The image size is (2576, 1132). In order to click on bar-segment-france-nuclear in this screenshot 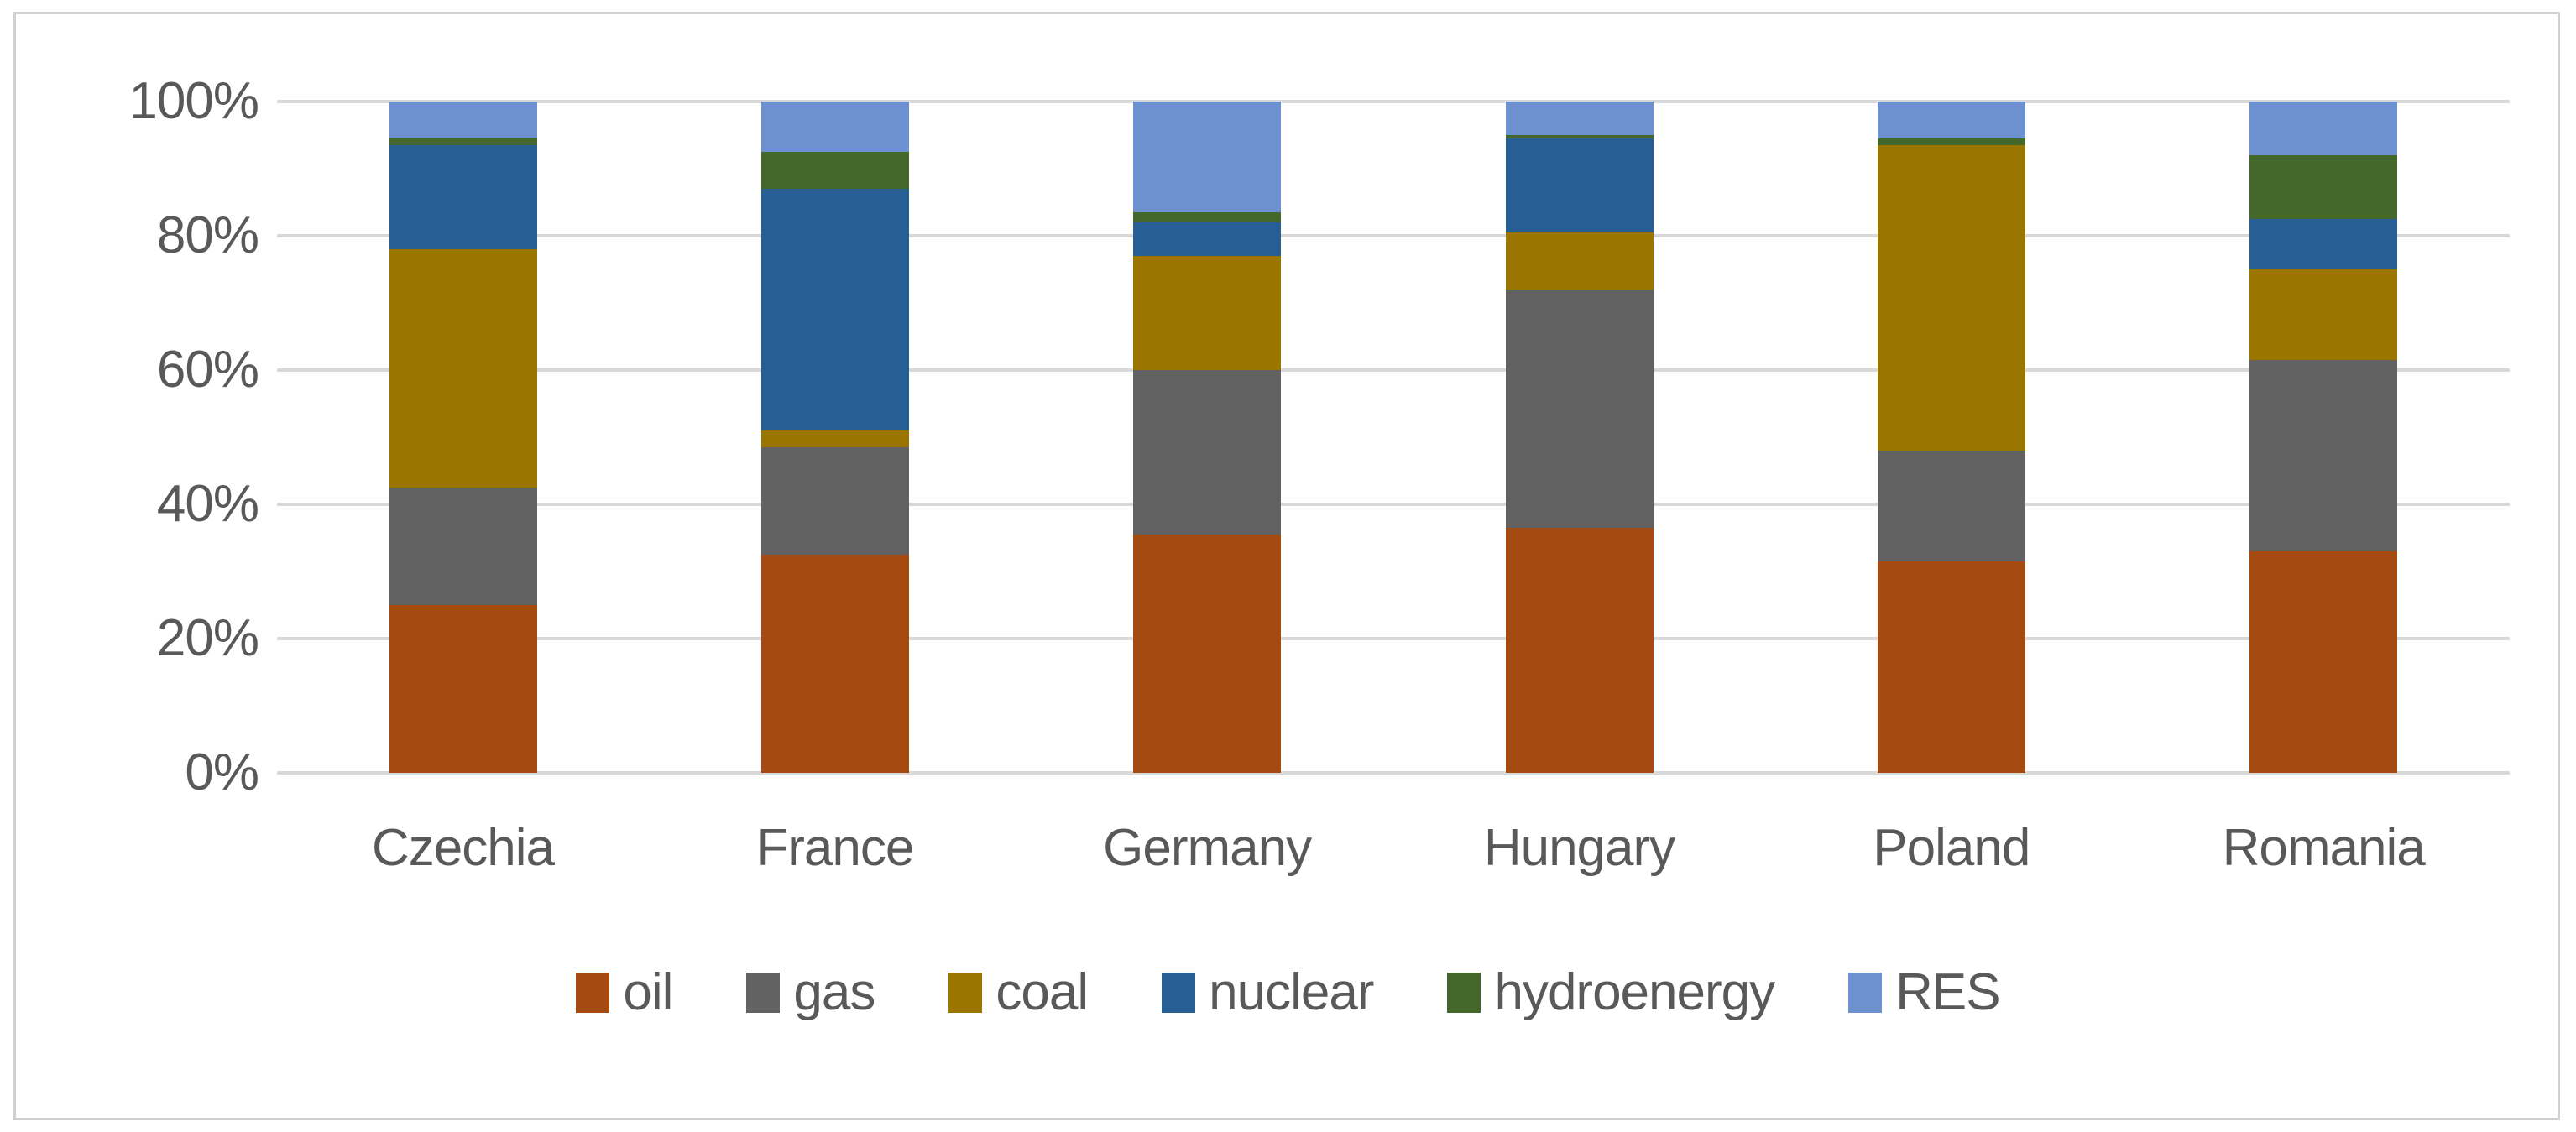, I will do `click(835, 309)`.